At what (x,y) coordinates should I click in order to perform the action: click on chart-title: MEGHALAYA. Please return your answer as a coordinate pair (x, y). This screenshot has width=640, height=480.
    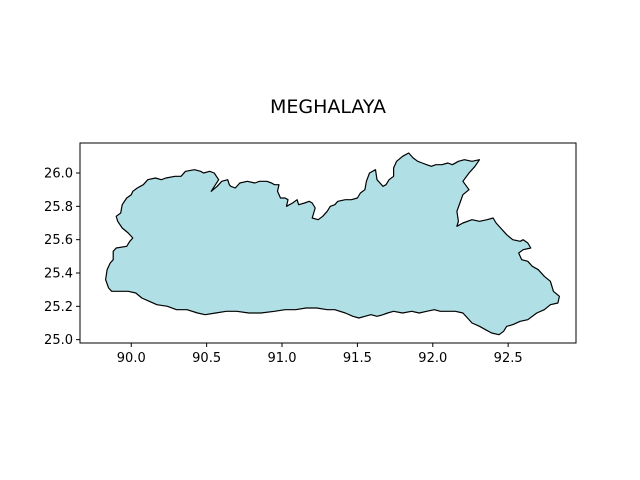
    Looking at the image, I should click on (328, 107).